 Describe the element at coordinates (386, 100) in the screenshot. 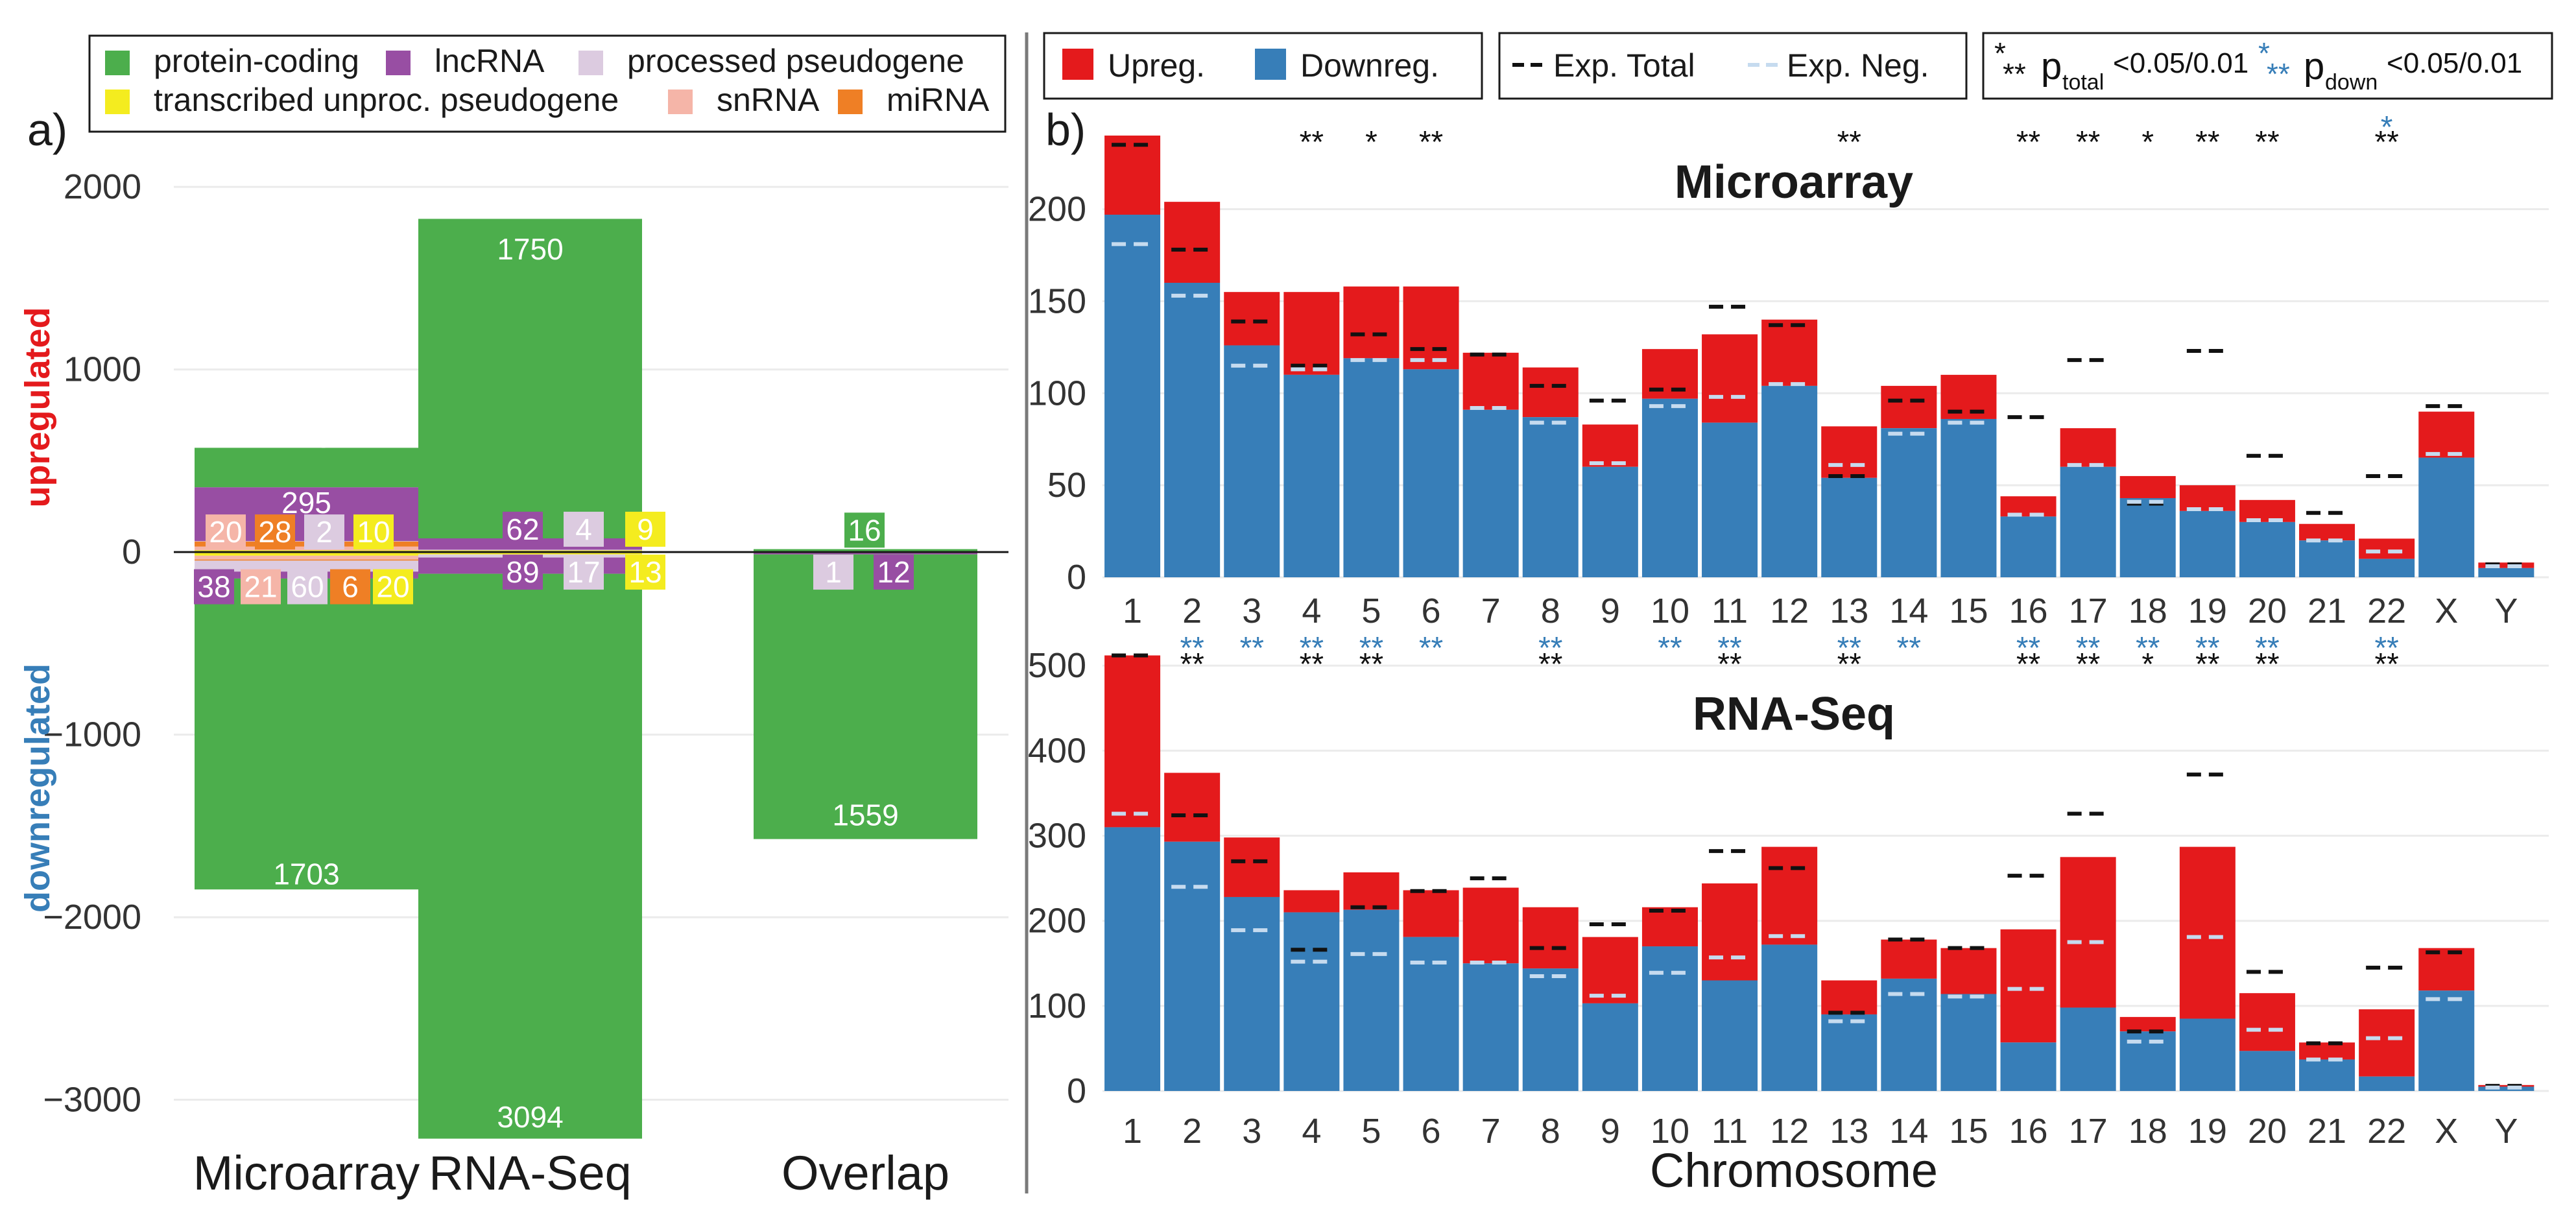

I see `legend-label: transcribed unproc. pseudogene` at that location.